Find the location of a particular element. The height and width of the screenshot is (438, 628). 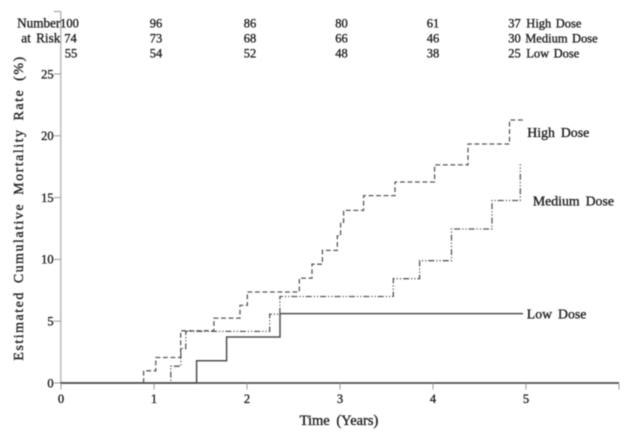

svg-text: 68 is located at coordinates (250, 38).